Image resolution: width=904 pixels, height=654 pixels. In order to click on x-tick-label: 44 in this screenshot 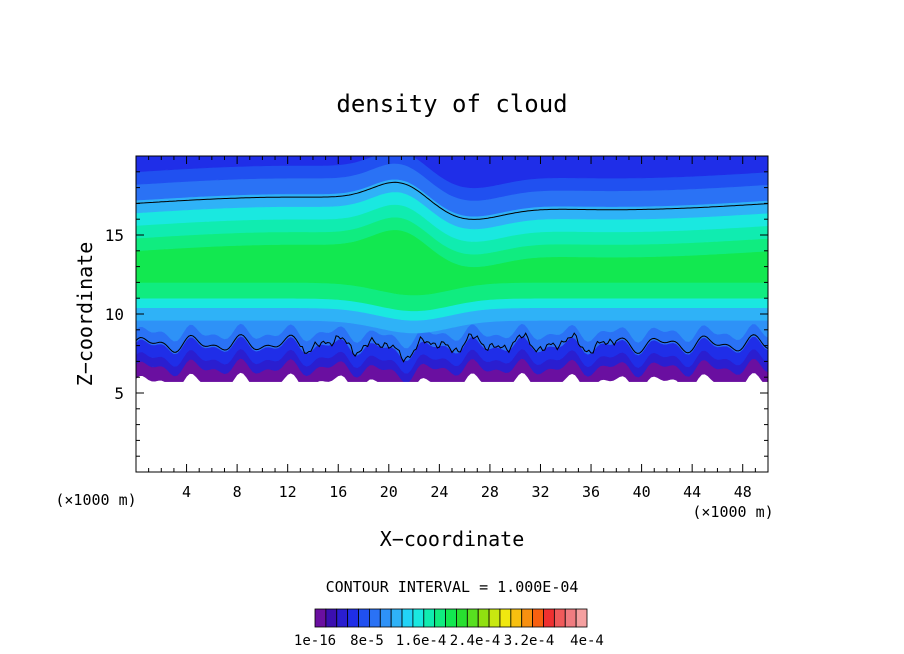, I will do `click(692, 492)`.